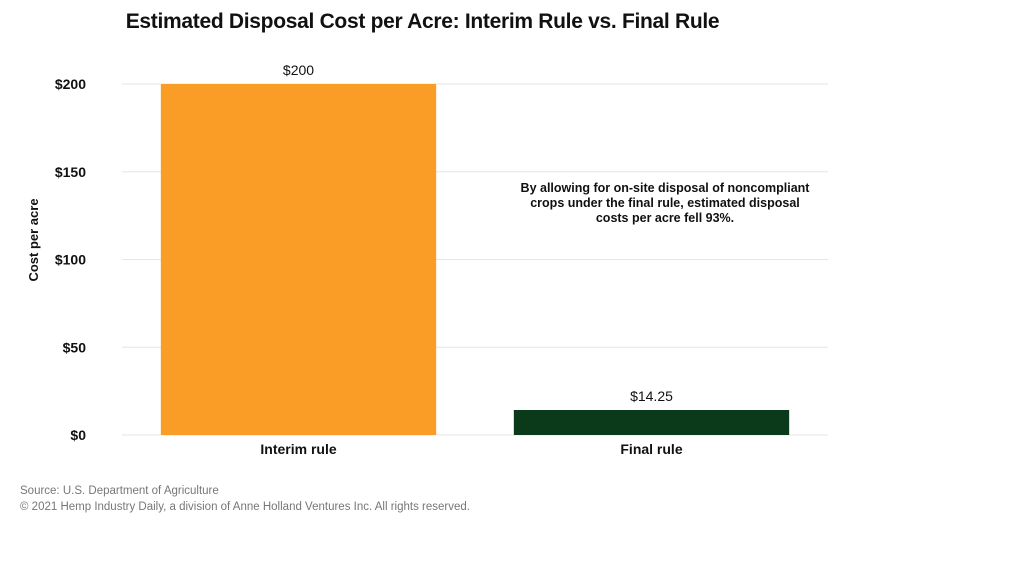 This screenshot has width=1024, height=576. What do you see at coordinates (298, 70) in the screenshot?
I see `data-label: $200` at bounding box center [298, 70].